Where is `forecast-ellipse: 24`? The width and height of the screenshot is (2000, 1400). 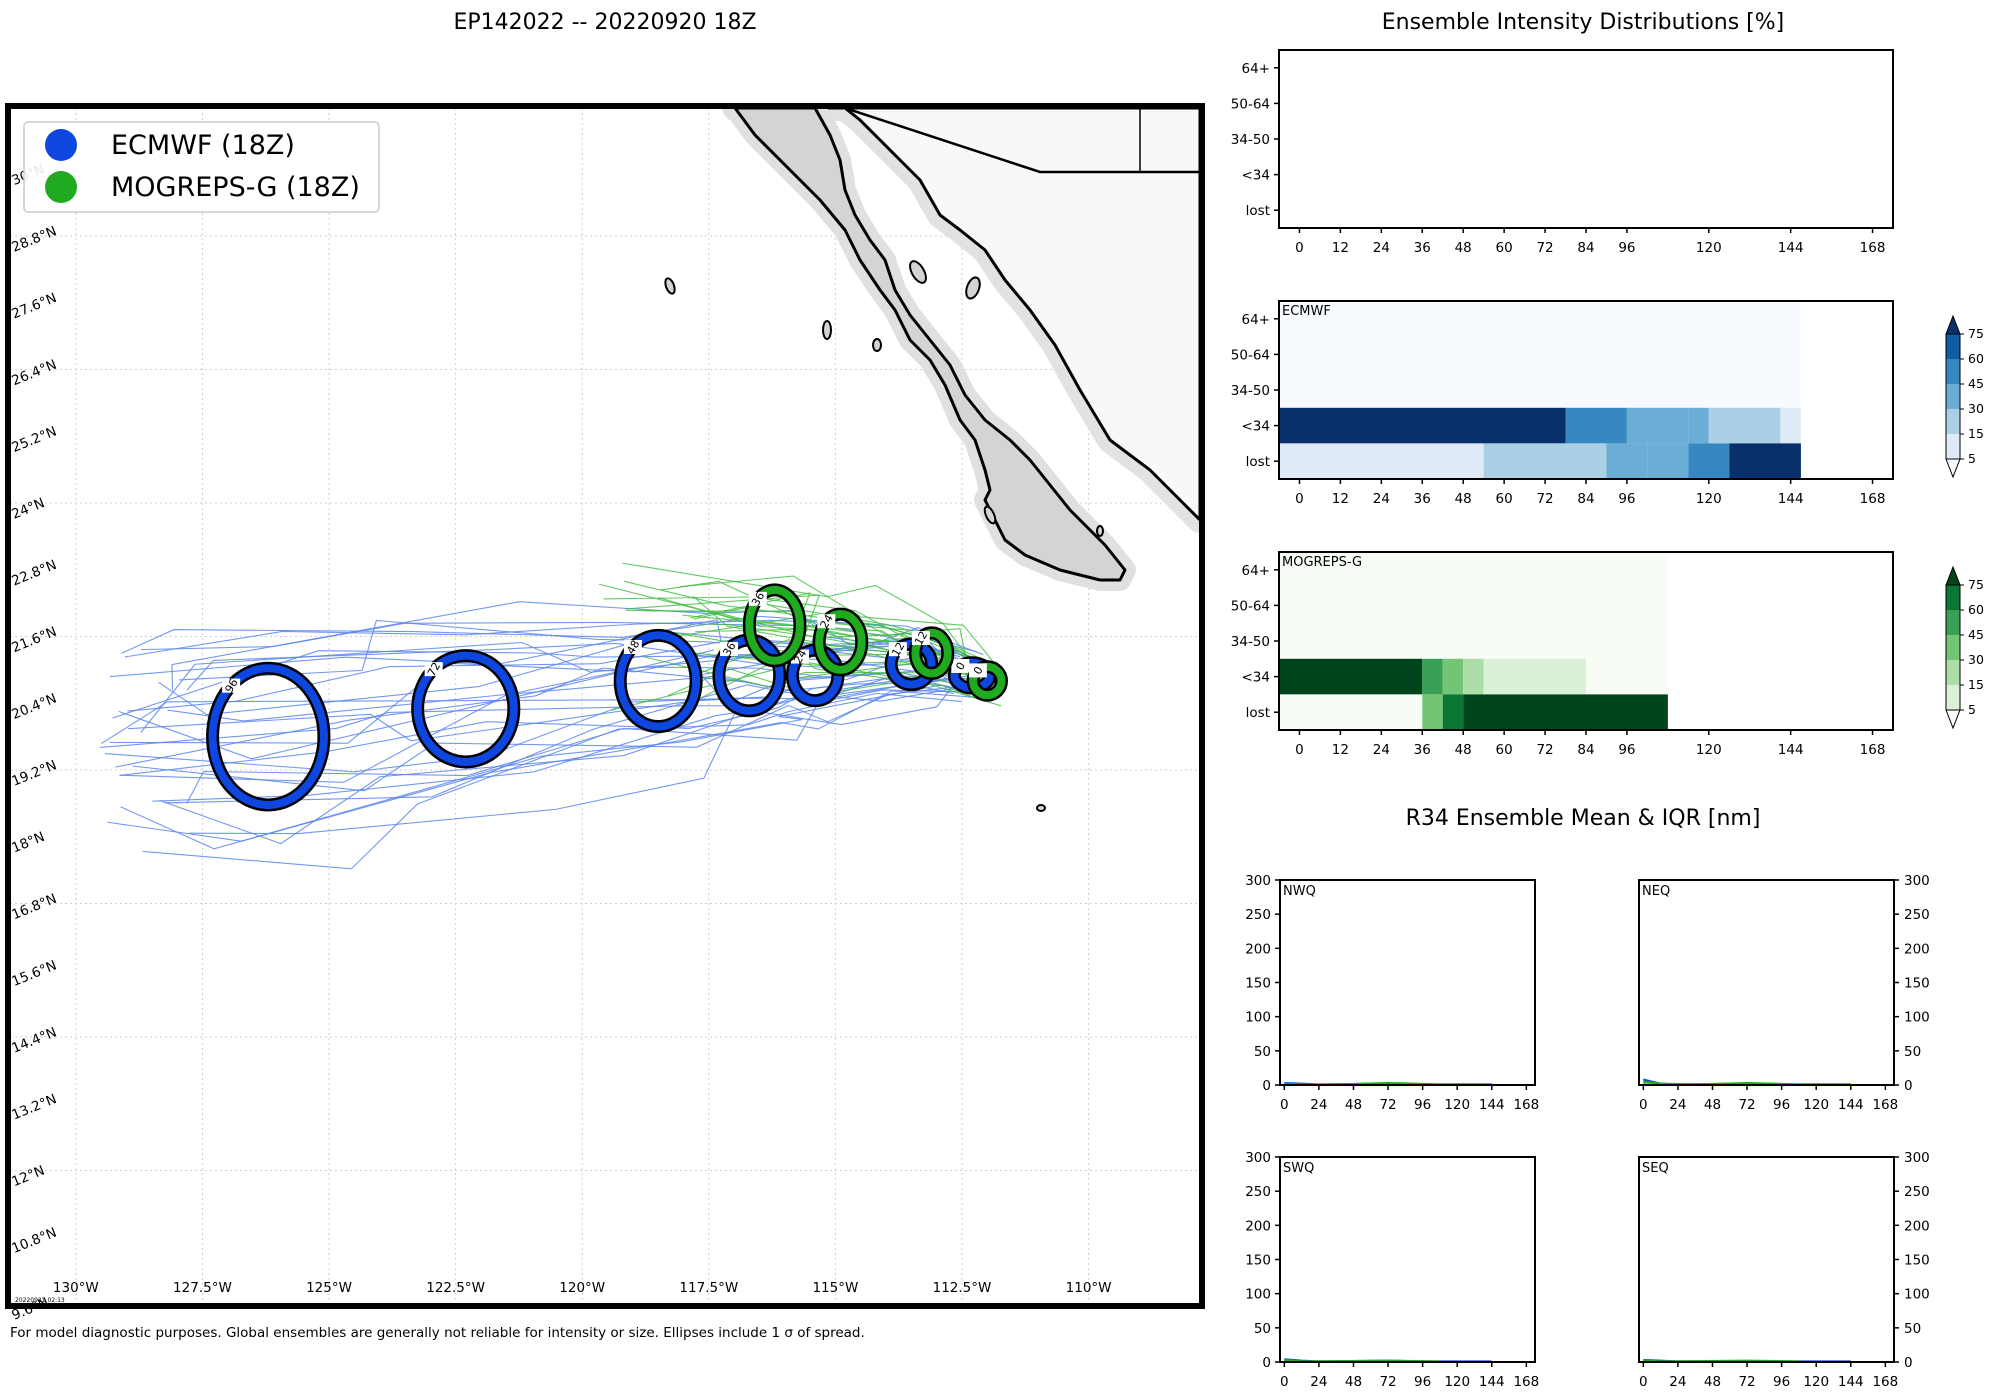 forecast-ellipse: 24 is located at coordinates (840, 642).